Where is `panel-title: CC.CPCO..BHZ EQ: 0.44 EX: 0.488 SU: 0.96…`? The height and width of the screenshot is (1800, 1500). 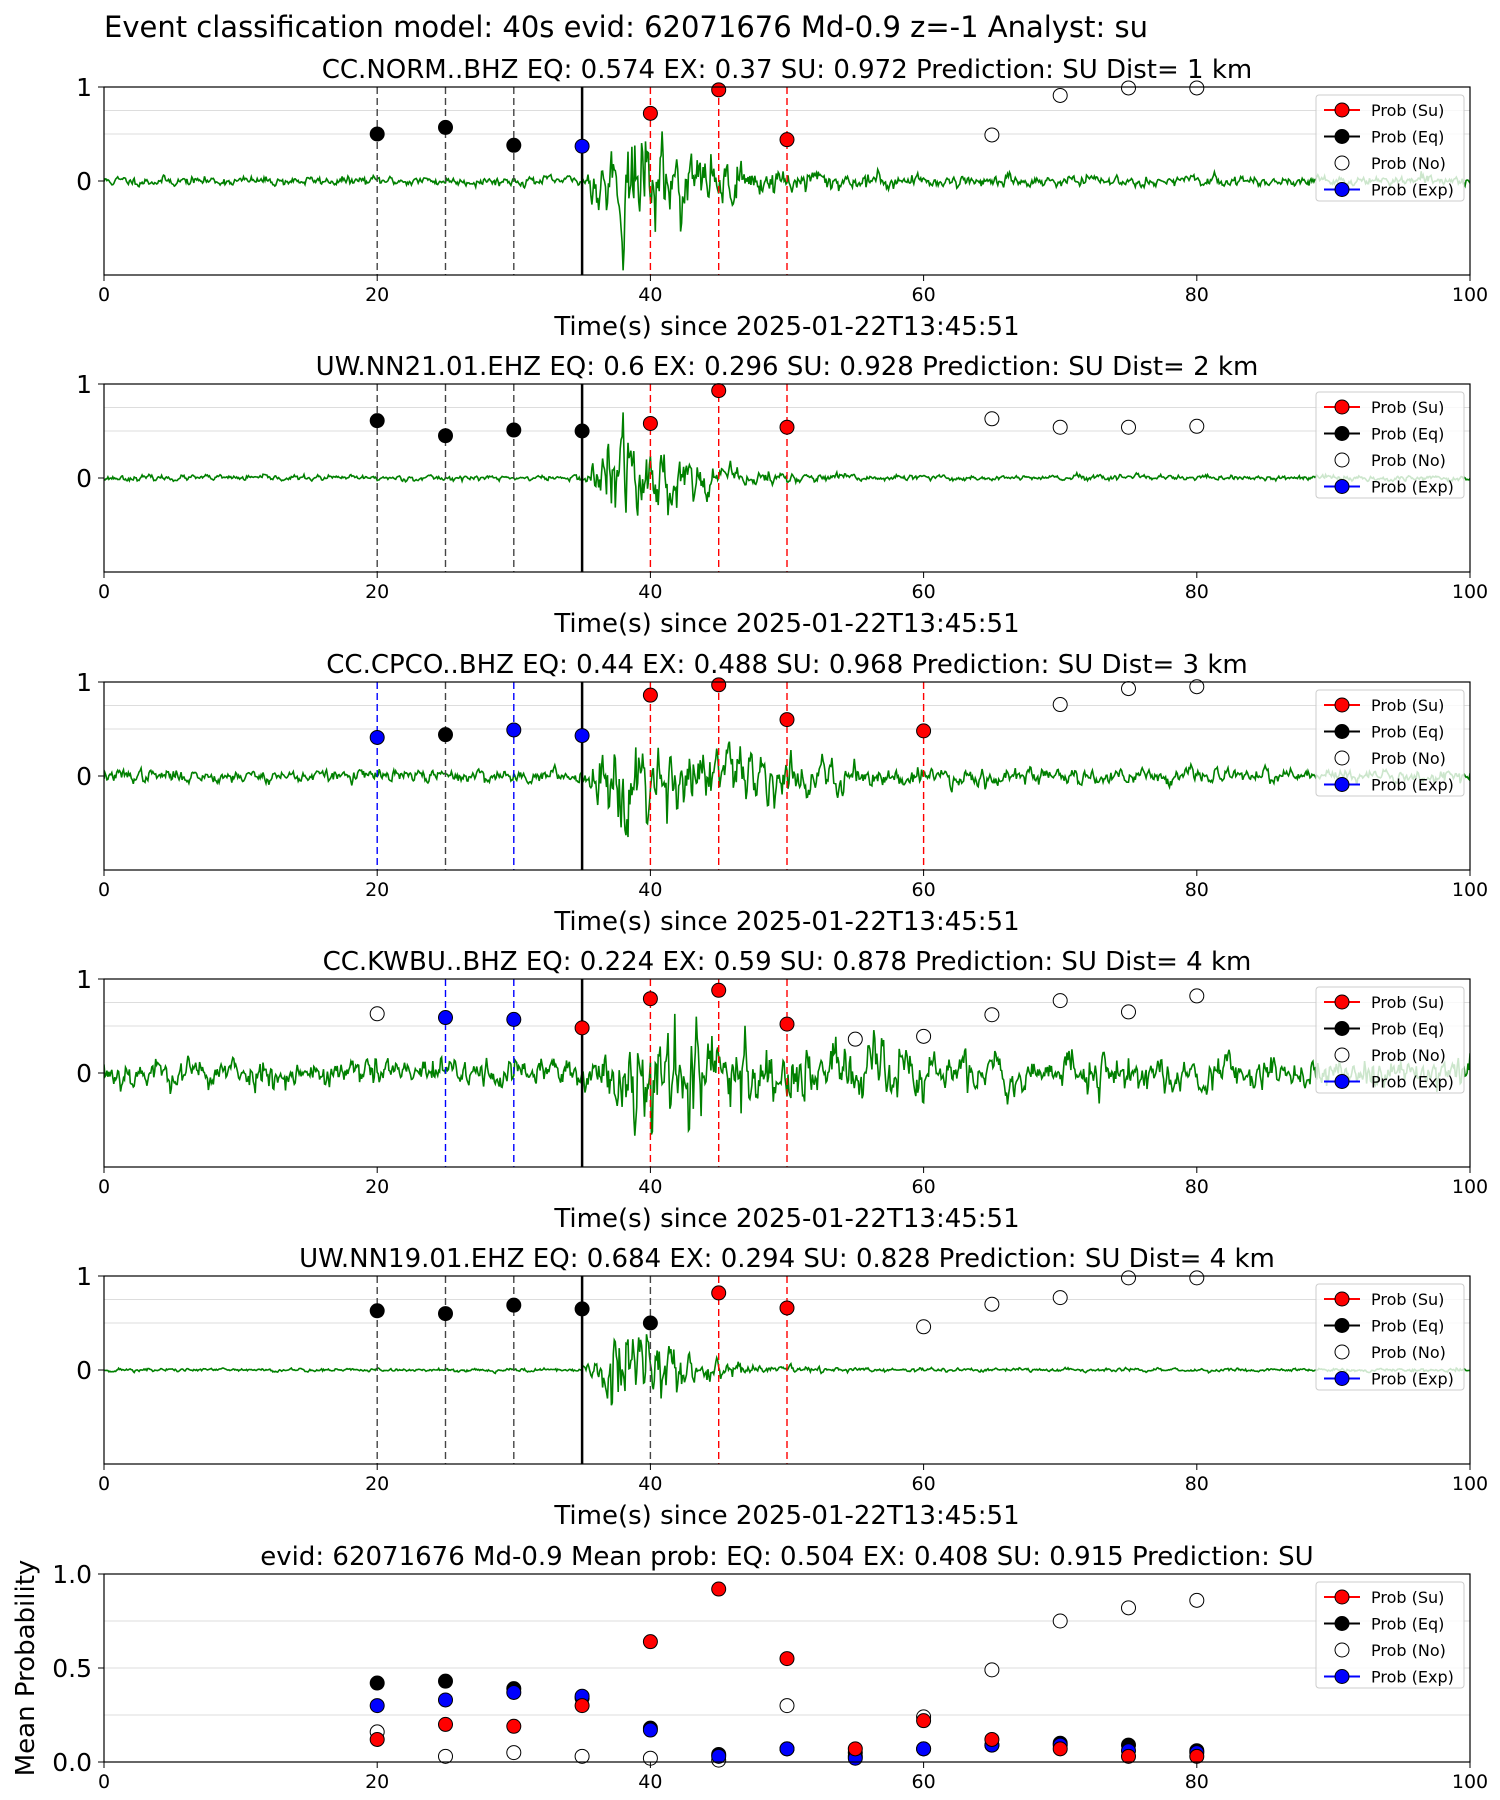 panel-title: CC.CPCO..BHZ EQ: 0.44 EX: 0.488 SU: 0.96… is located at coordinates (786, 665).